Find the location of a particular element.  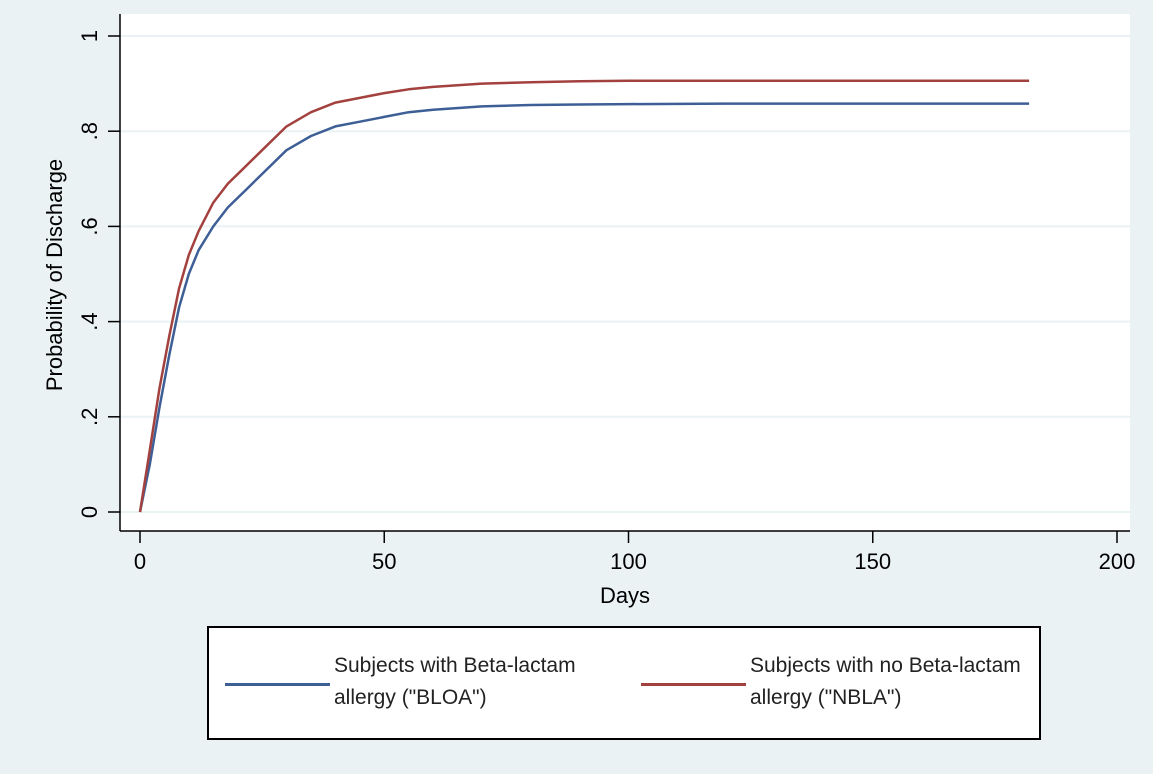

x-tick-label-4: 200 is located at coordinates (1117, 561).